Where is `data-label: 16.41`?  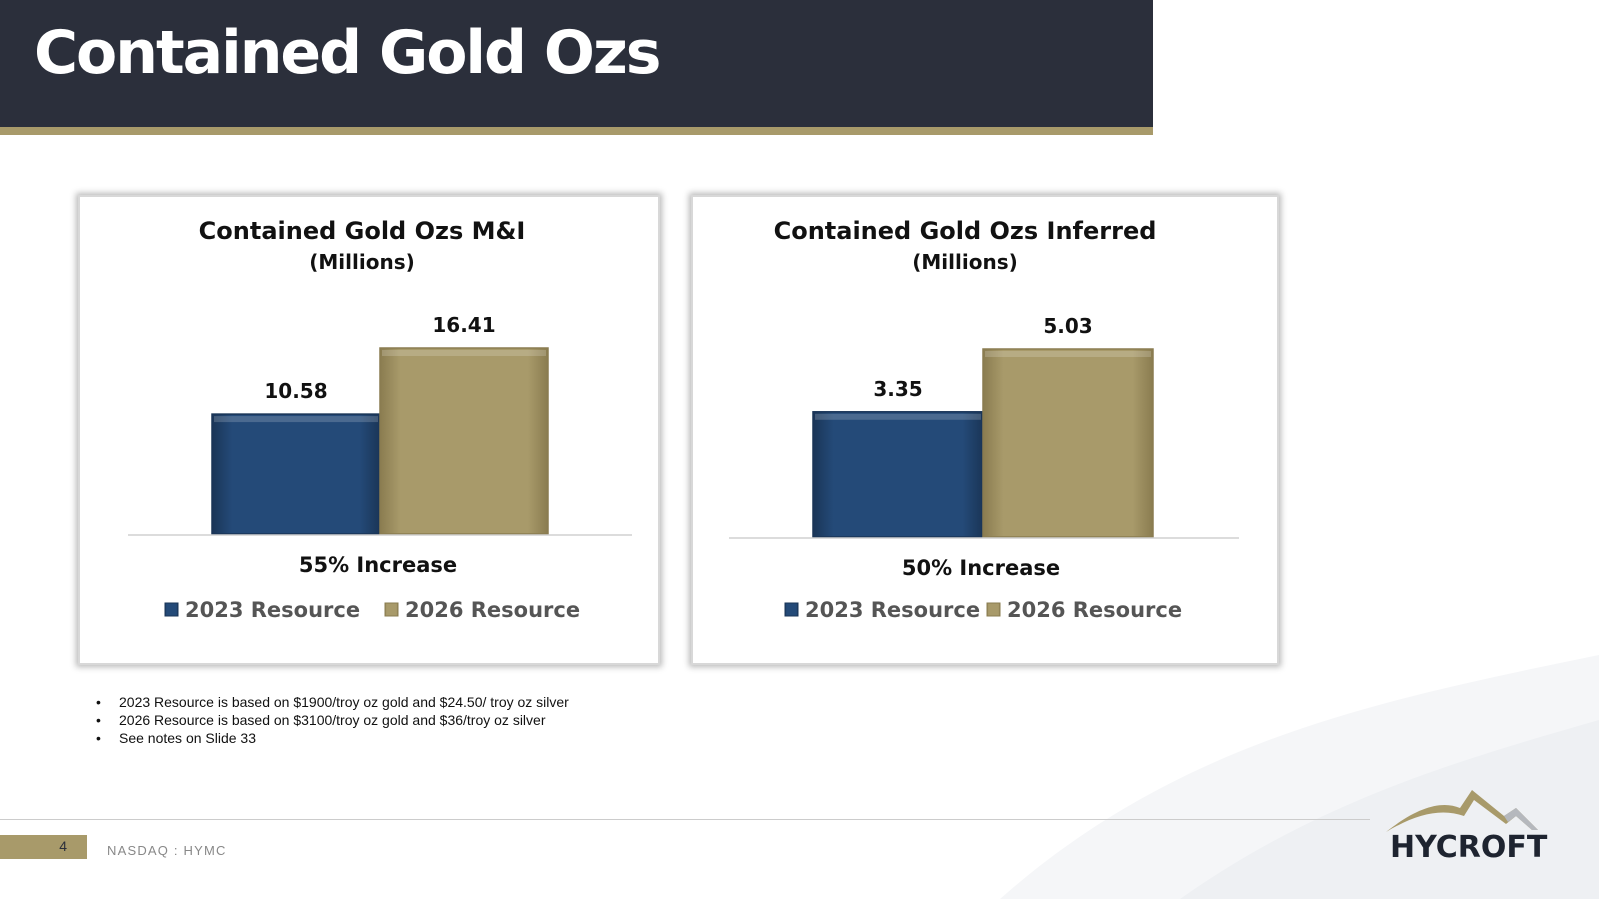
data-label: 16.41 is located at coordinates (463, 325).